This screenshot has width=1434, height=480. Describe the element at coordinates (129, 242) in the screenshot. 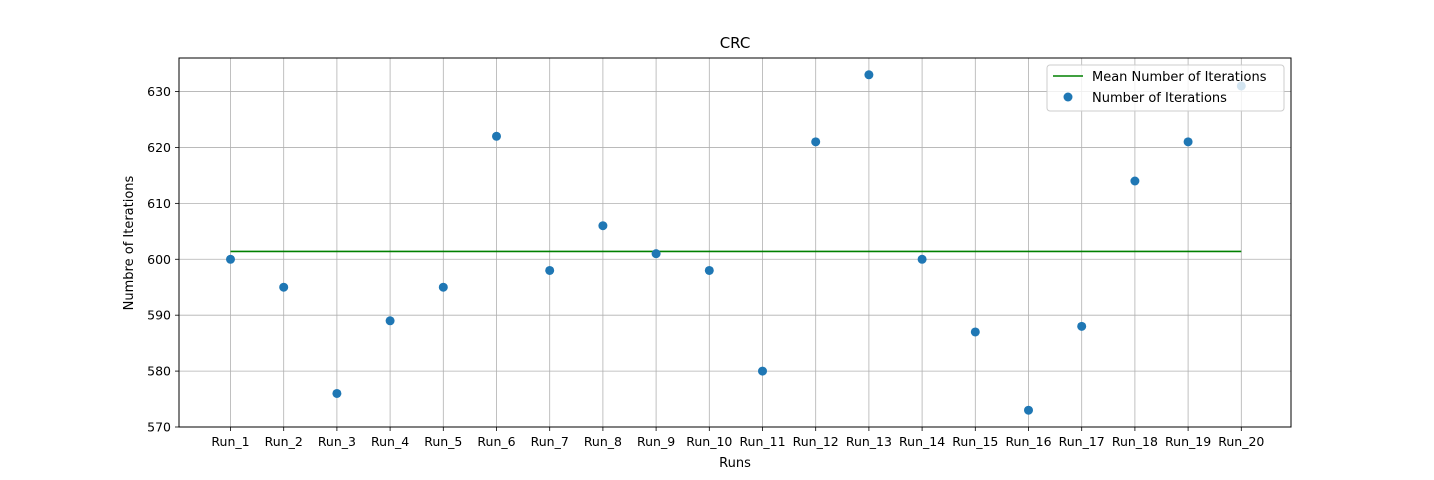

I see `y-axis-label: Numbre of Iterations` at that location.